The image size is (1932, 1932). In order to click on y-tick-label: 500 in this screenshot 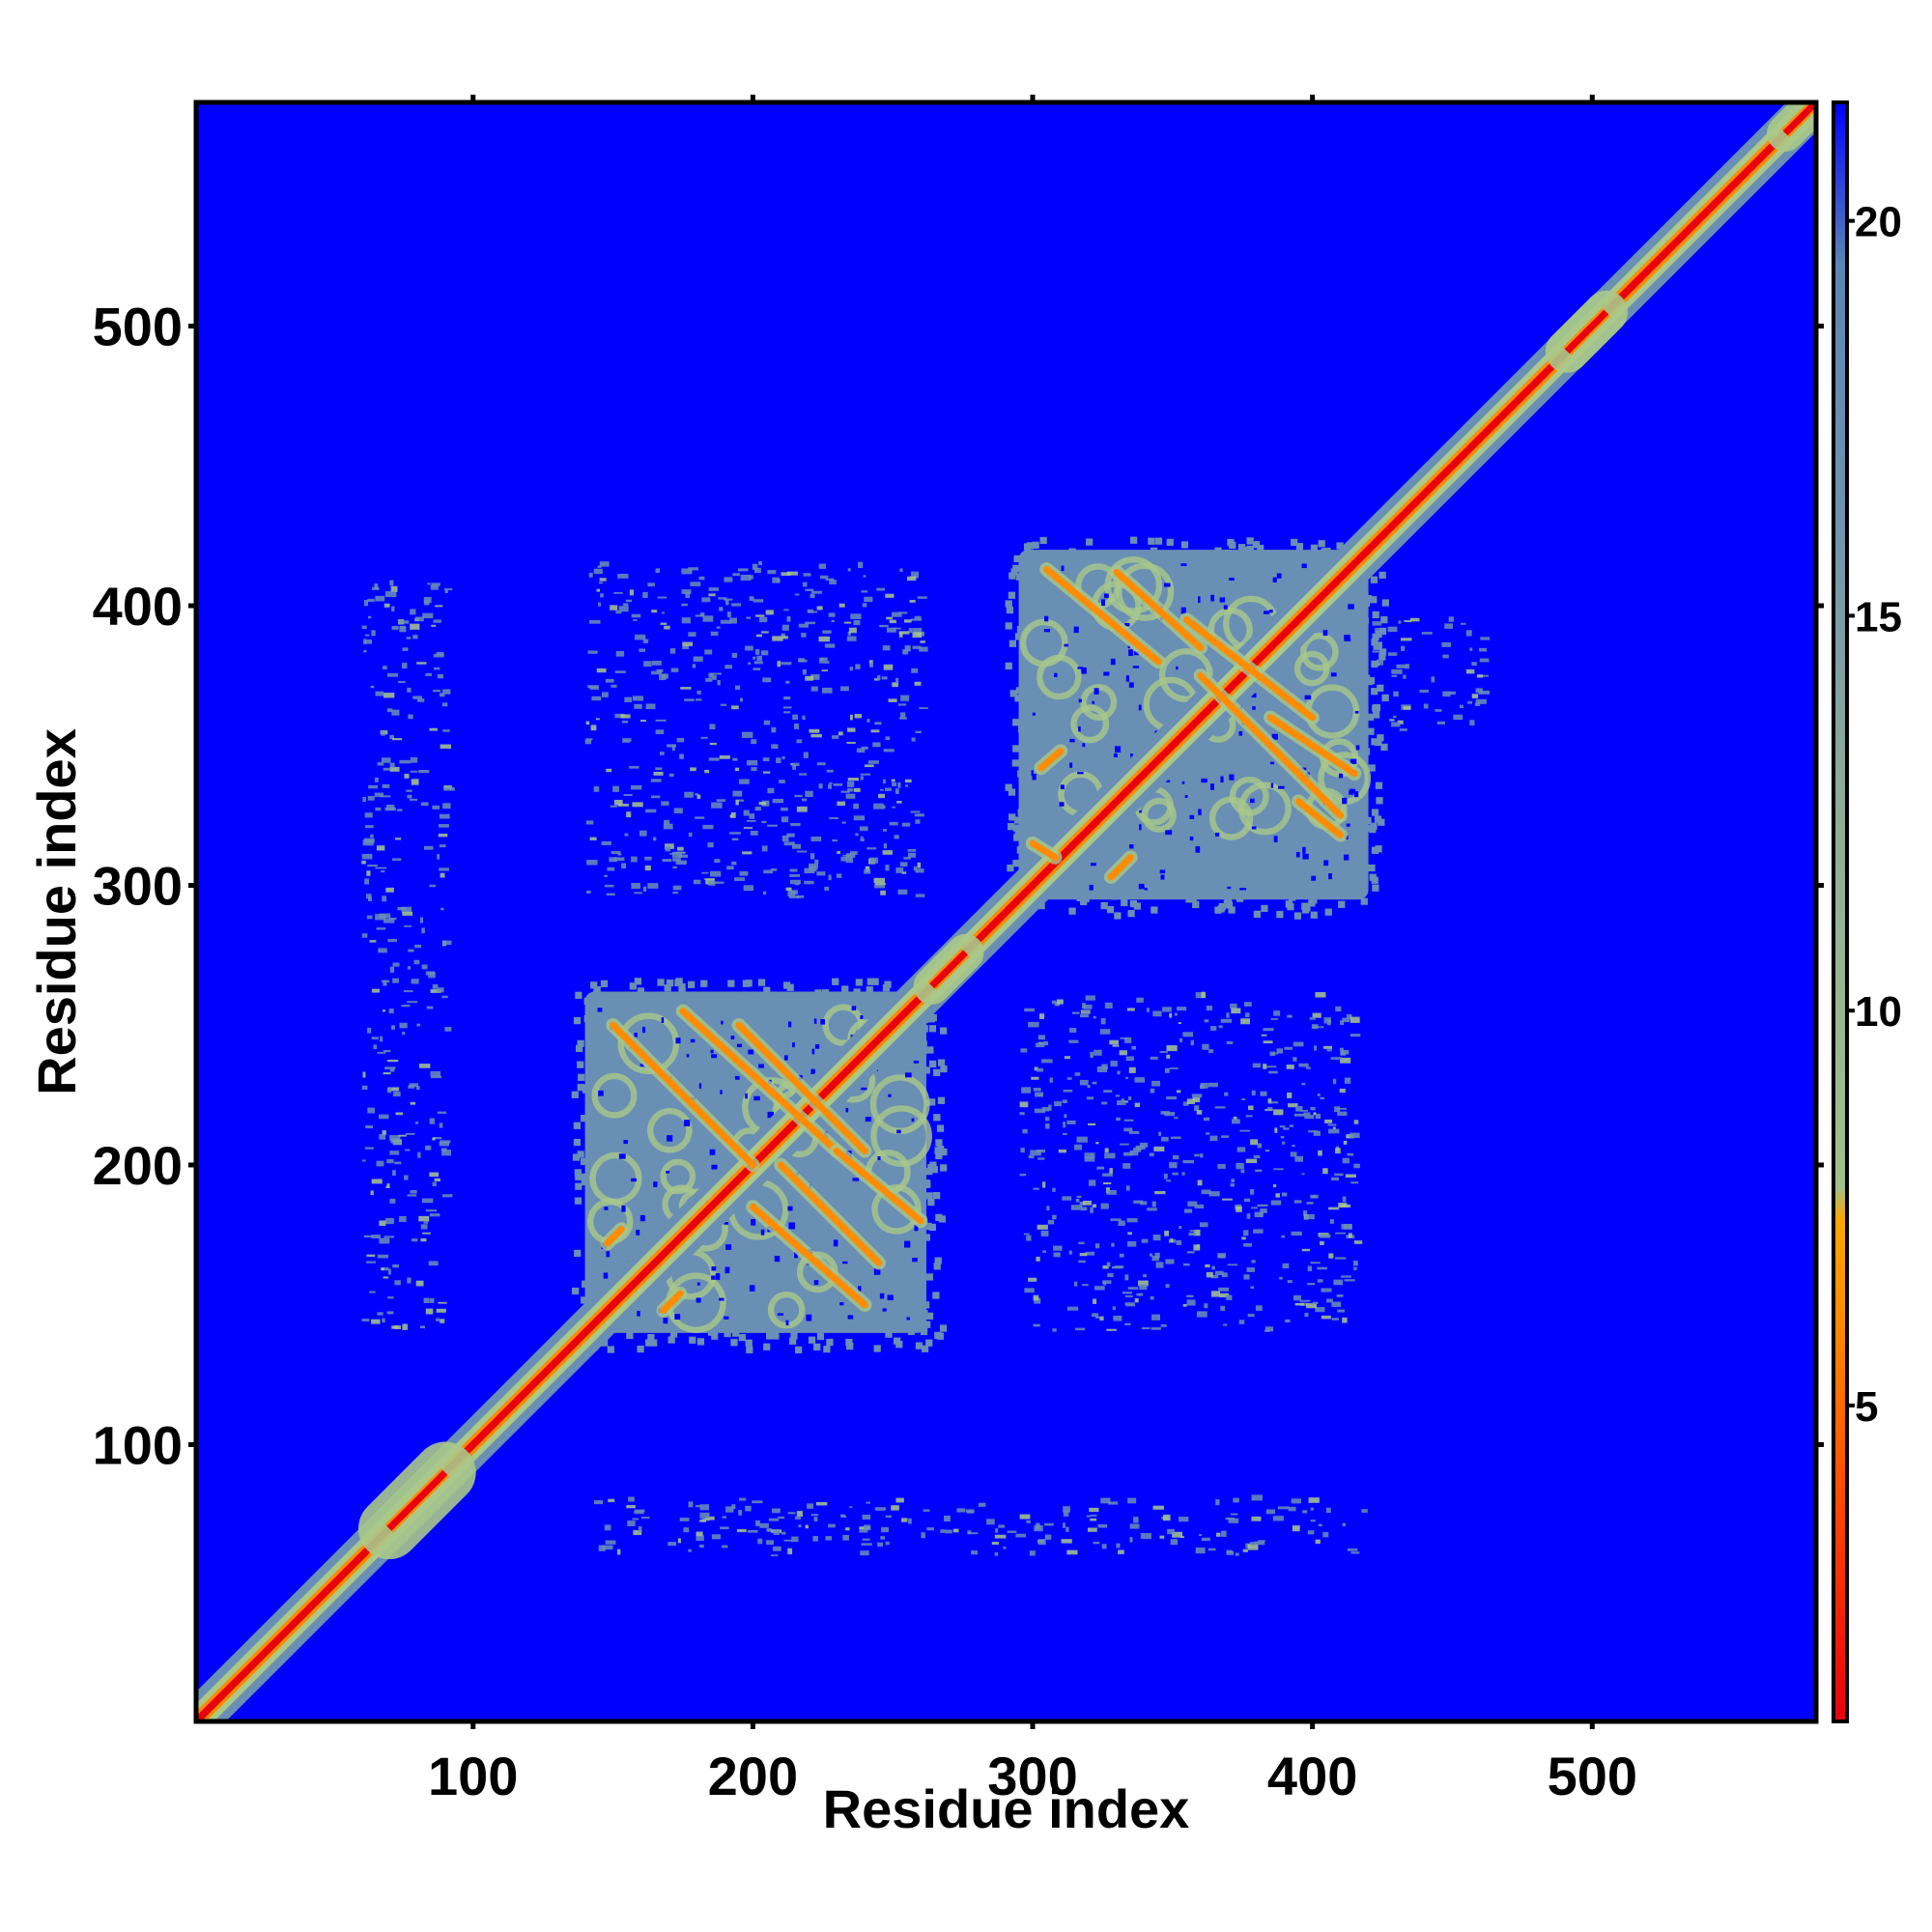, I will do `click(138, 327)`.